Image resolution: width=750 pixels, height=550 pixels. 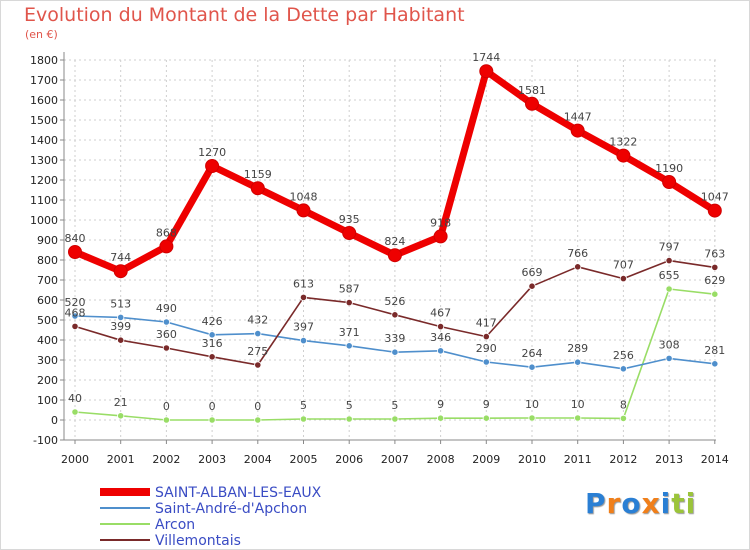 I want to click on x-tick-label: 2008, so click(x=441, y=459).